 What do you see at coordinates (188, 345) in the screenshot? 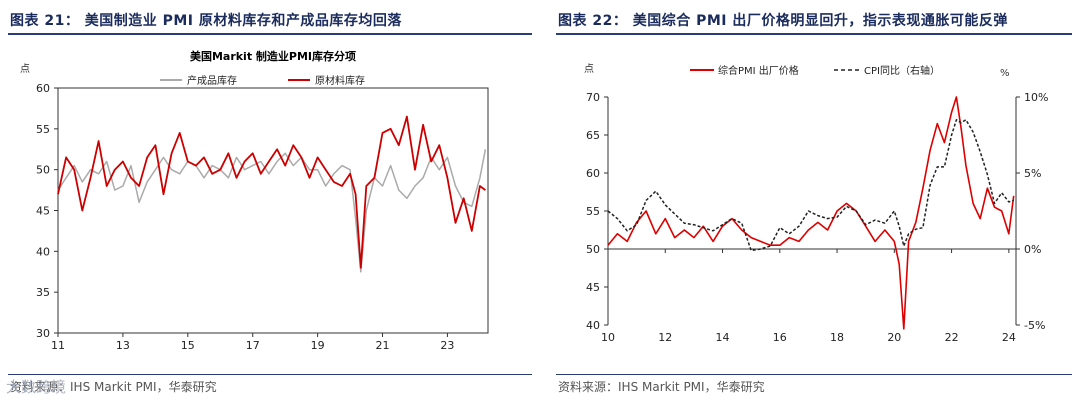
I see `x-tick-label: 15` at bounding box center [188, 345].